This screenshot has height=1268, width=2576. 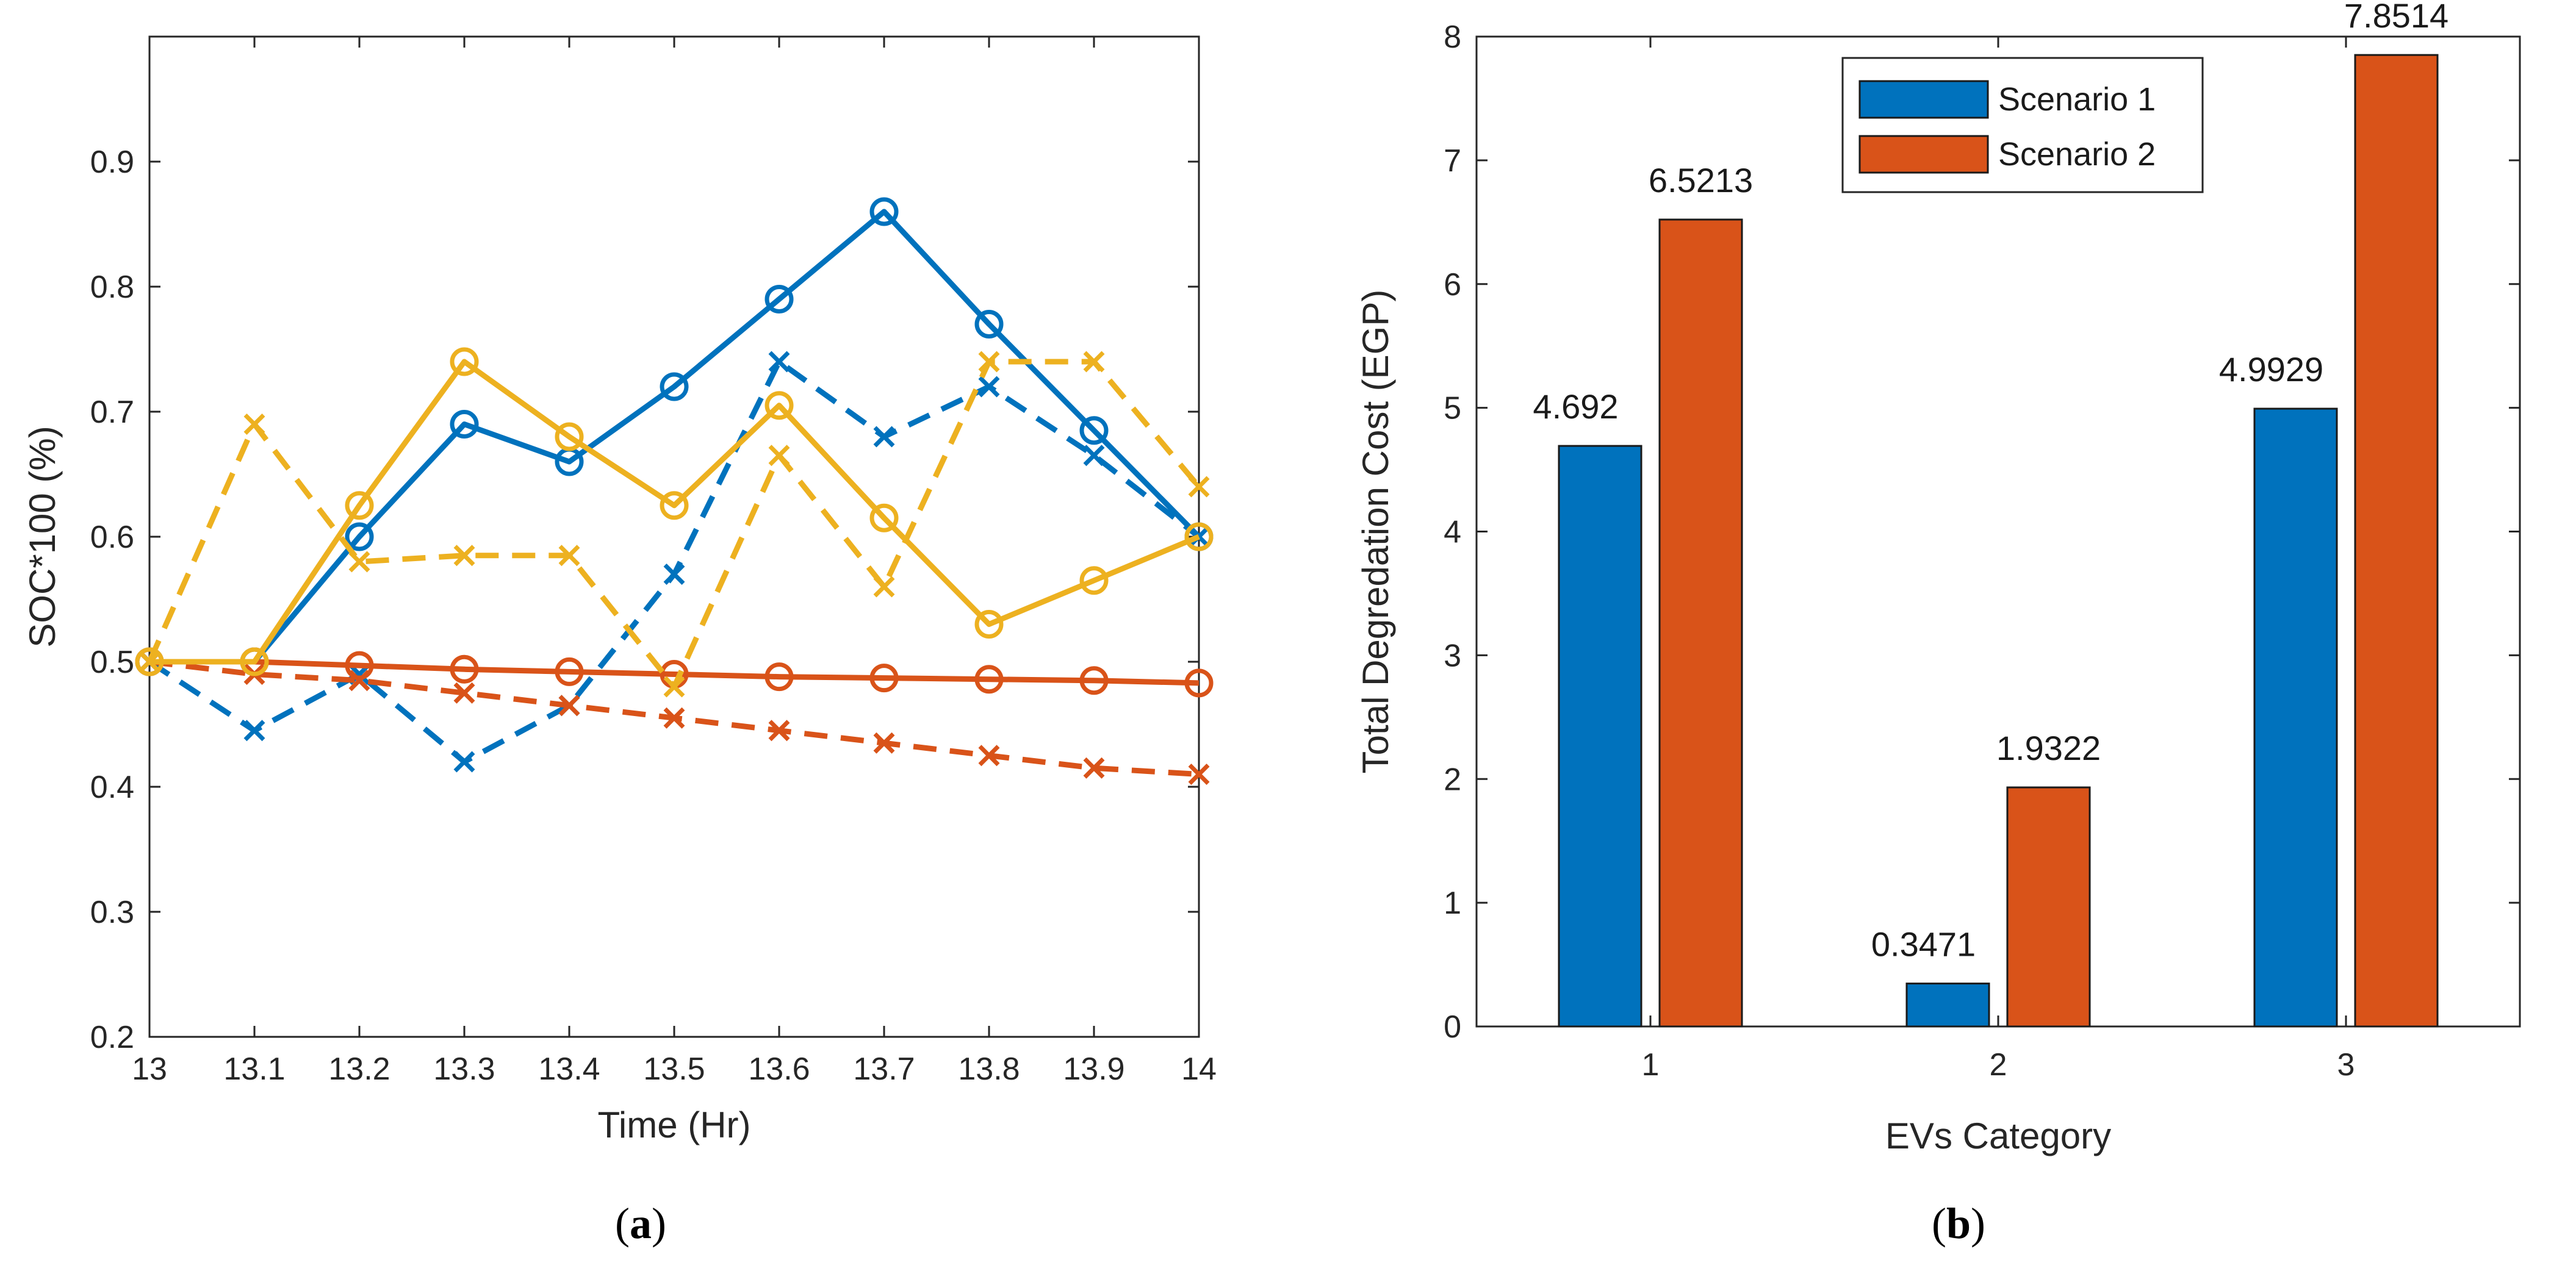 What do you see at coordinates (779, 1069) in the screenshot?
I see `x-tick-label: 13.6` at bounding box center [779, 1069].